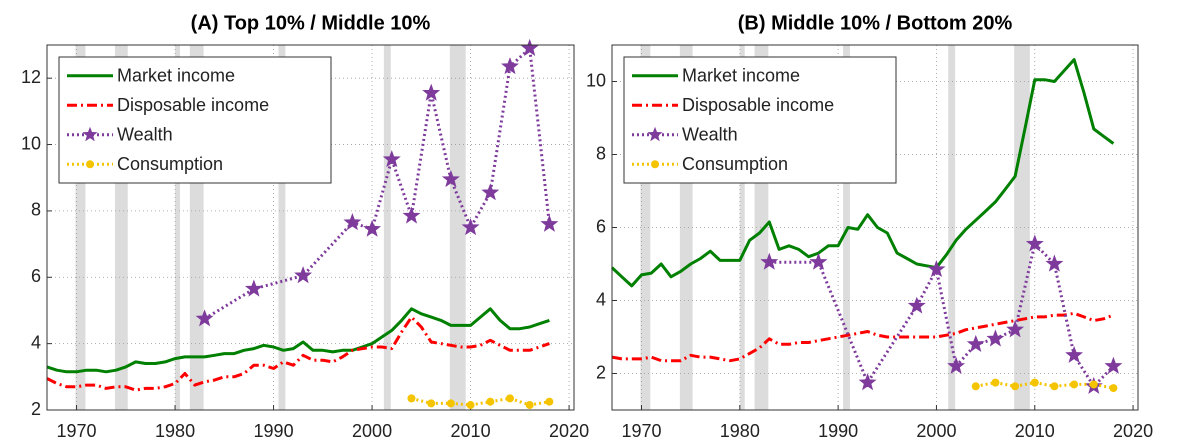 Image resolution: width=1201 pixels, height=446 pixels. I want to click on chart-title: (B) Middle 10% / Bottom 20%, so click(875, 23).